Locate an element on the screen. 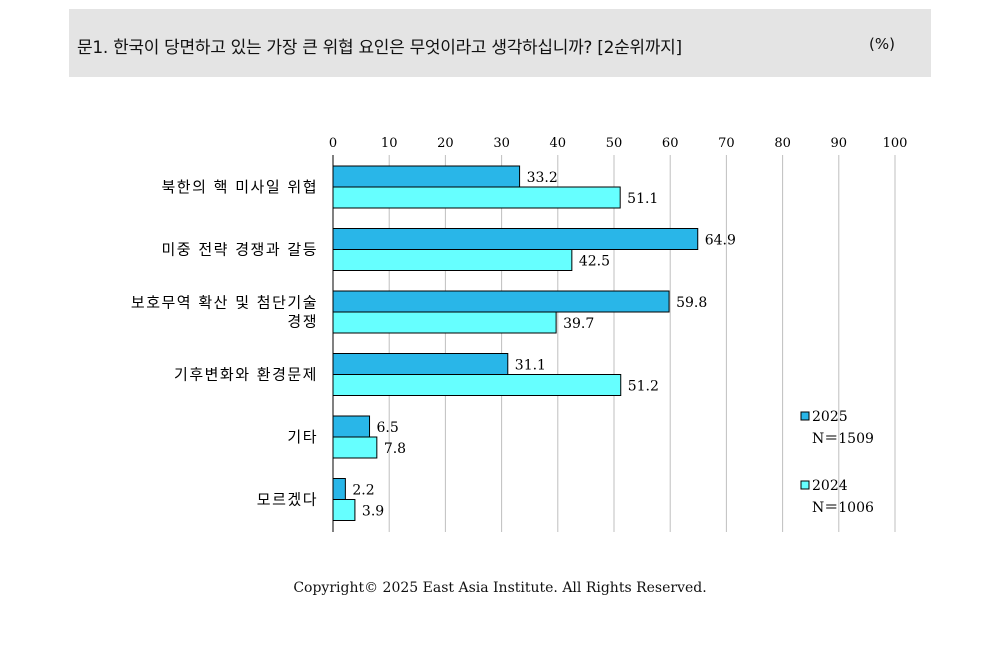  category-label: 모르겠다 is located at coordinates (287, 500).